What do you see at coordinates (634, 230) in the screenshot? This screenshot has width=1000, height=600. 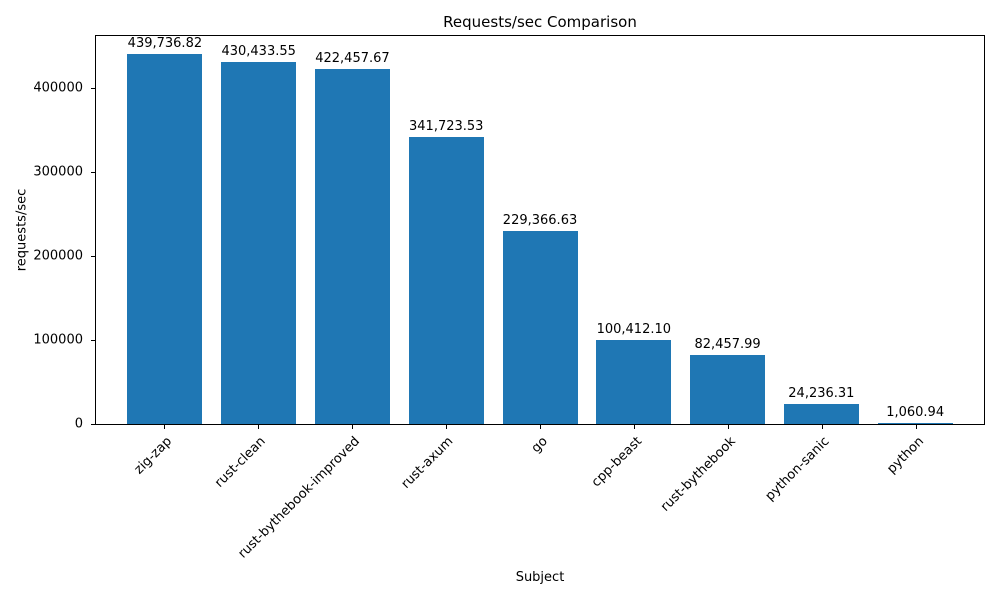 I see `bar-slot: 100,412.10` at bounding box center [634, 230].